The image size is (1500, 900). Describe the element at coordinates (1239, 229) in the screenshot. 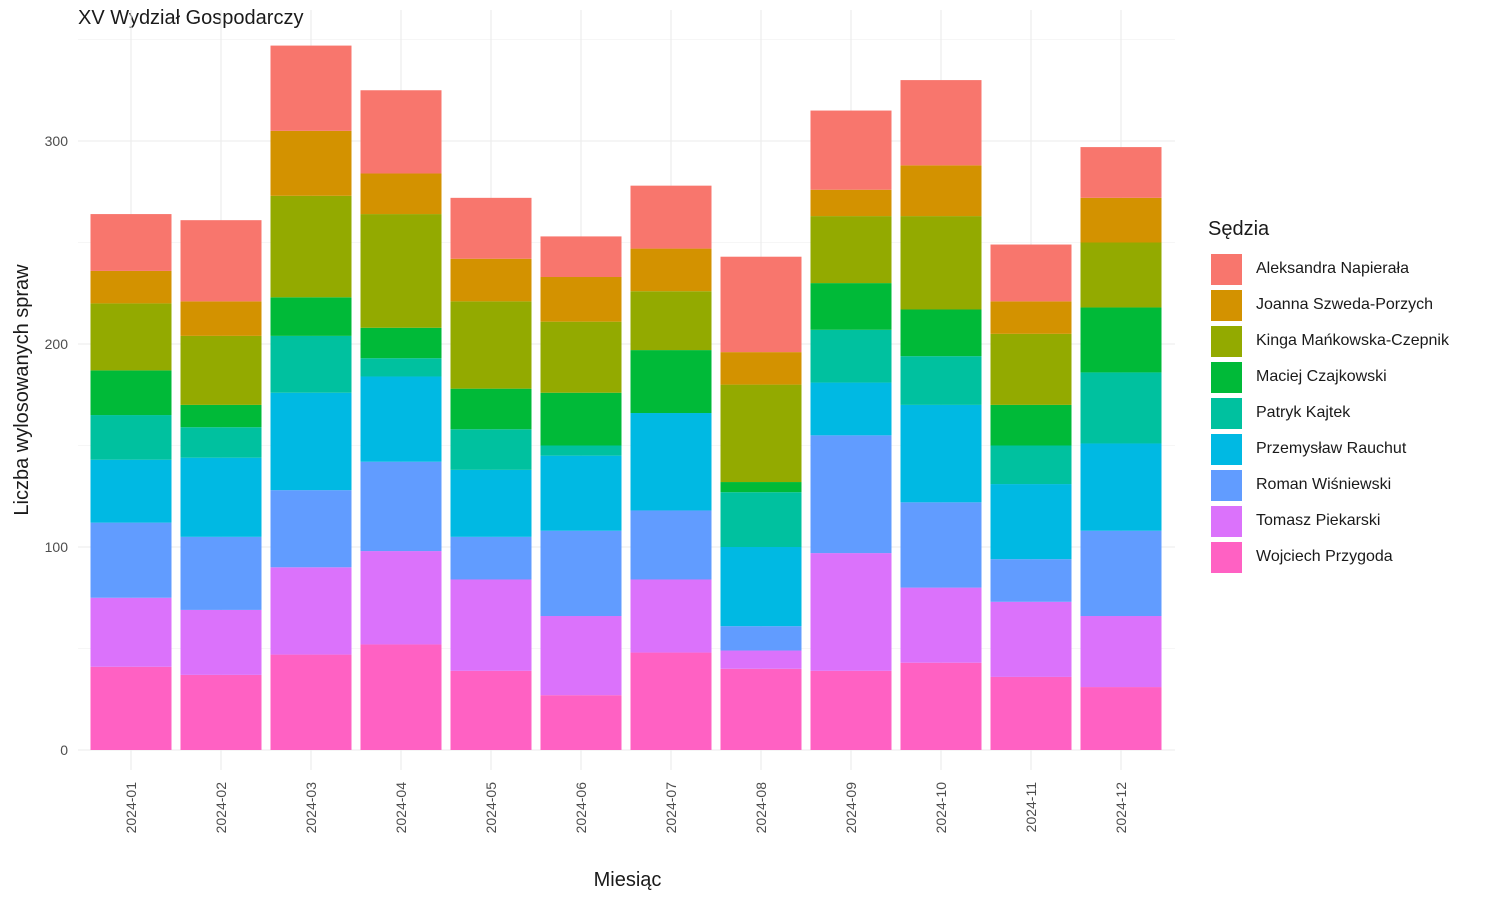

I see `legend-title: Sędzia` at that location.